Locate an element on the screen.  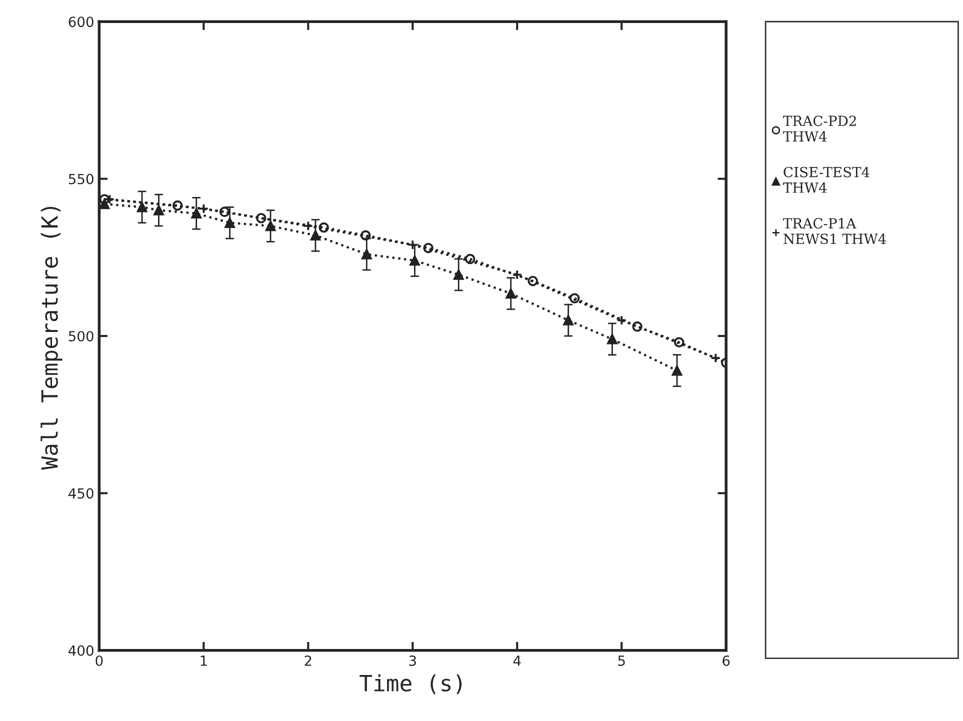
x-tick-label: 3 is located at coordinates (412, 660).